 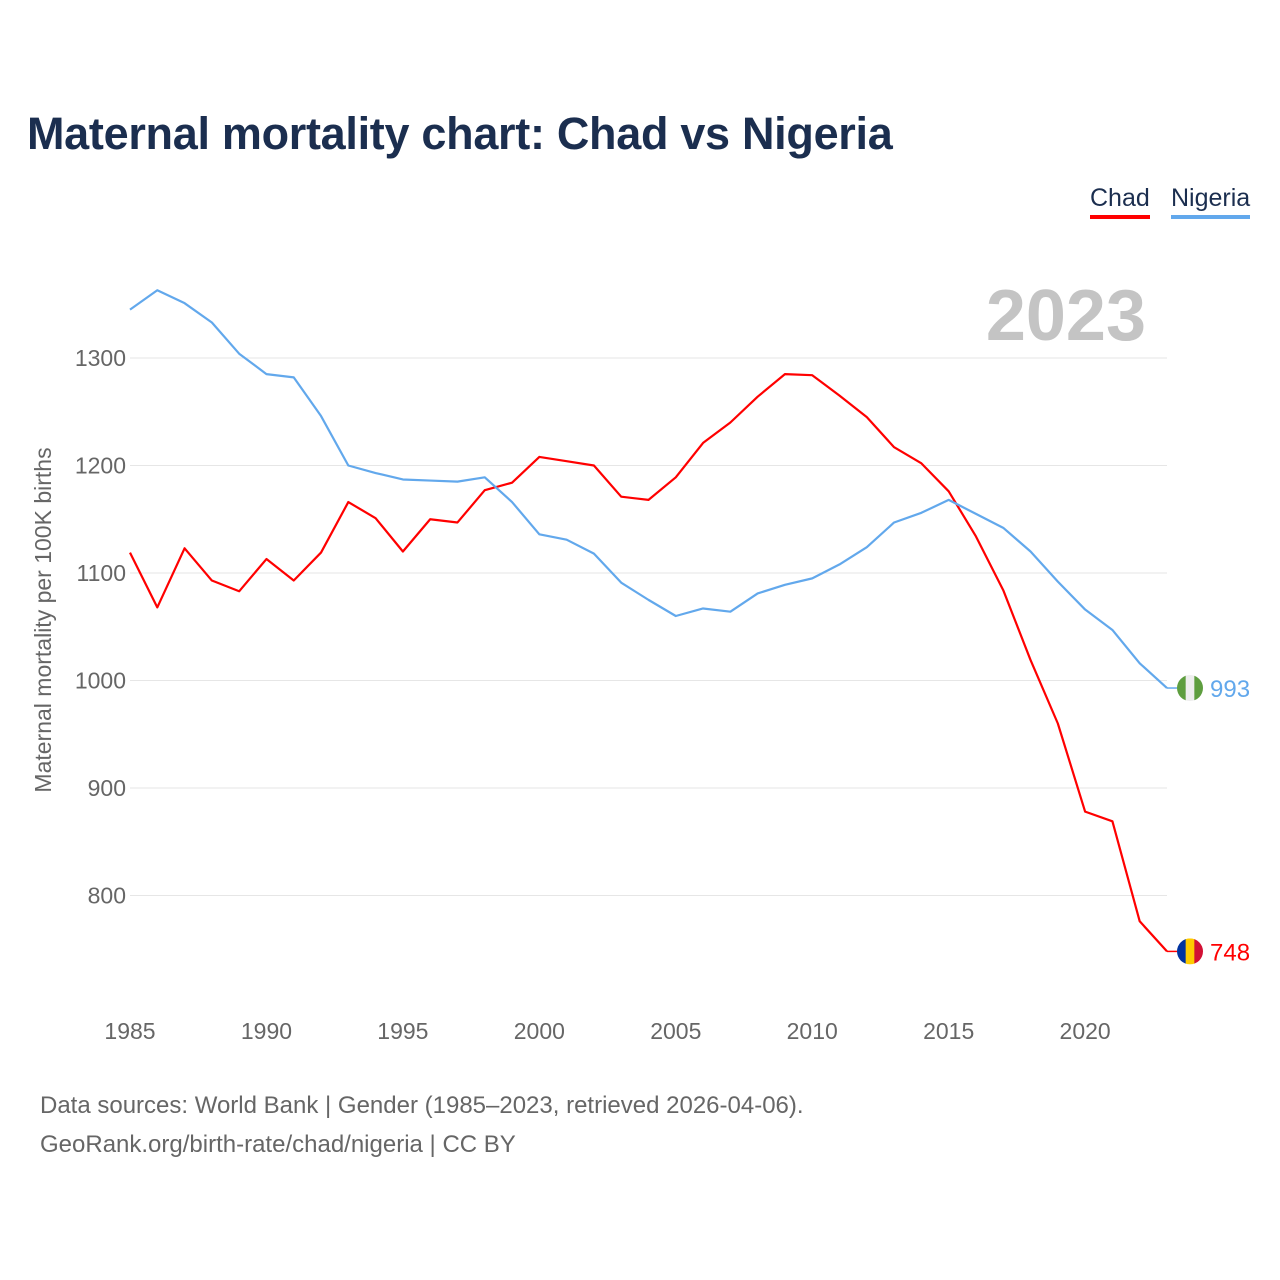 I want to click on y-axis-label: Maternal mortality per 100K births, so click(x=43, y=619).